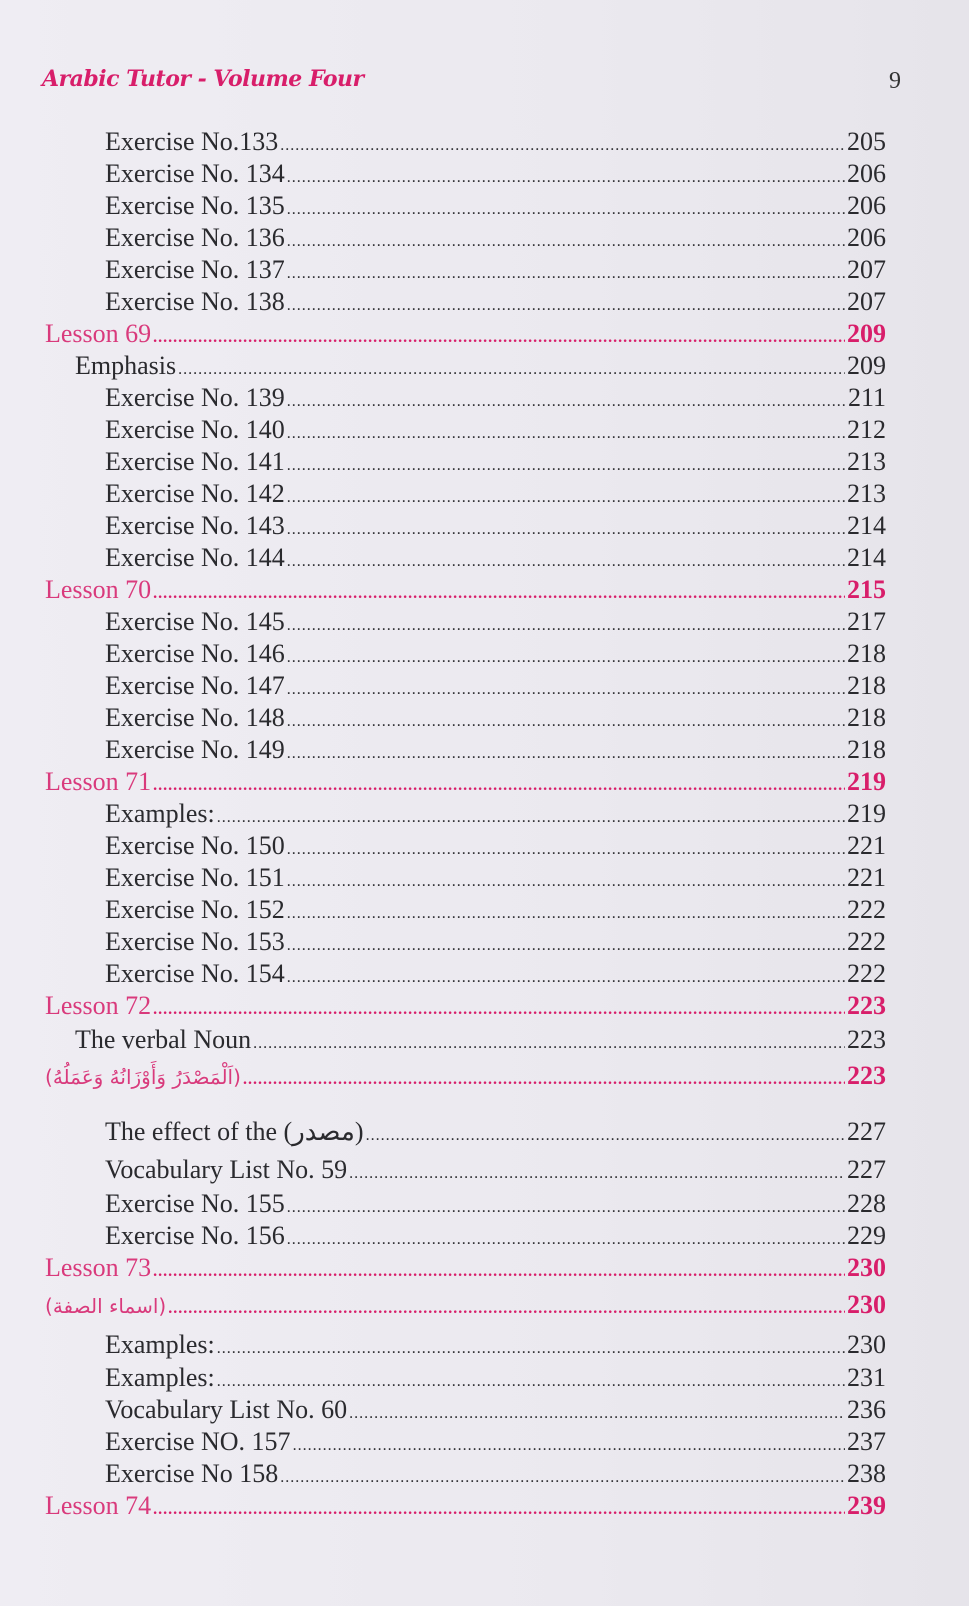 This screenshot has width=969, height=1606. I want to click on toc-entry: Exercise No. 150 221, so click(495, 846).